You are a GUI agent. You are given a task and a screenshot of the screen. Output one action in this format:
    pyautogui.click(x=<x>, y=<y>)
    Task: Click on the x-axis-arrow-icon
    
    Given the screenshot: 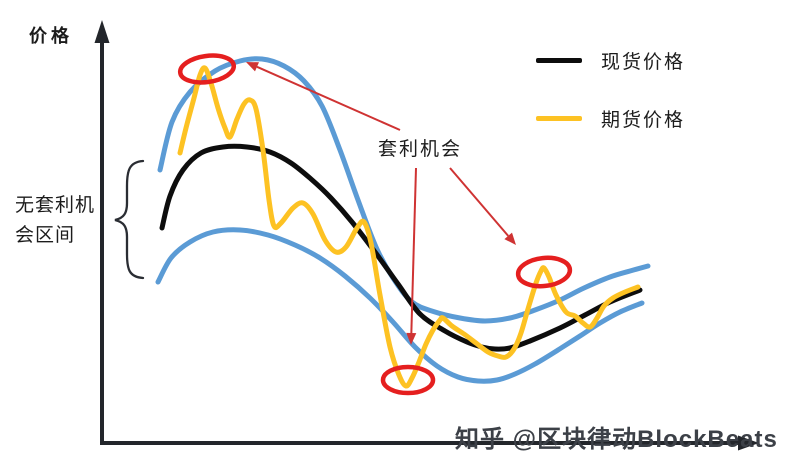 What is the action you would take?
    pyautogui.click(x=748, y=443)
    